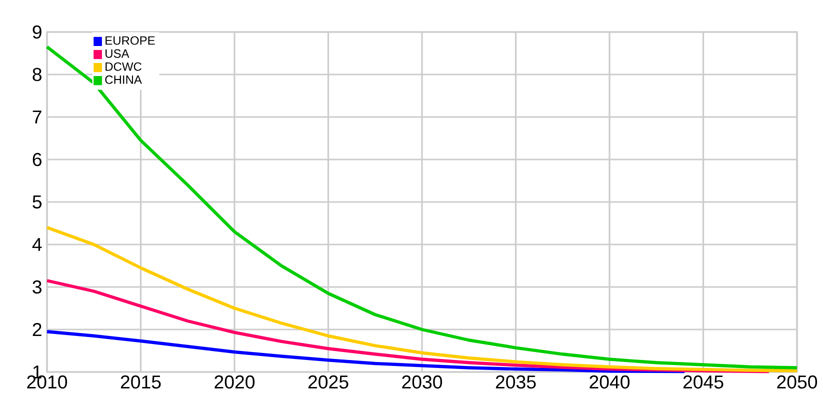 Image resolution: width=823 pixels, height=414 pixels. Describe the element at coordinates (37, 287) in the screenshot. I see `y-tick-label: 3` at that location.